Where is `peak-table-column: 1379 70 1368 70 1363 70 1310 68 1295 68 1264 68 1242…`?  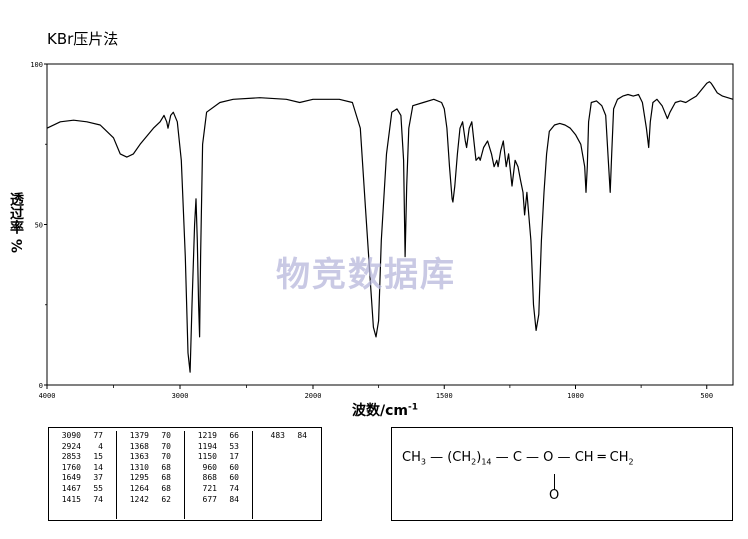
peak-table-column: 1379 70 1368 70 1363 70 1310 68 1295 68 1264 68 1242… is located at coordinates (151, 475).